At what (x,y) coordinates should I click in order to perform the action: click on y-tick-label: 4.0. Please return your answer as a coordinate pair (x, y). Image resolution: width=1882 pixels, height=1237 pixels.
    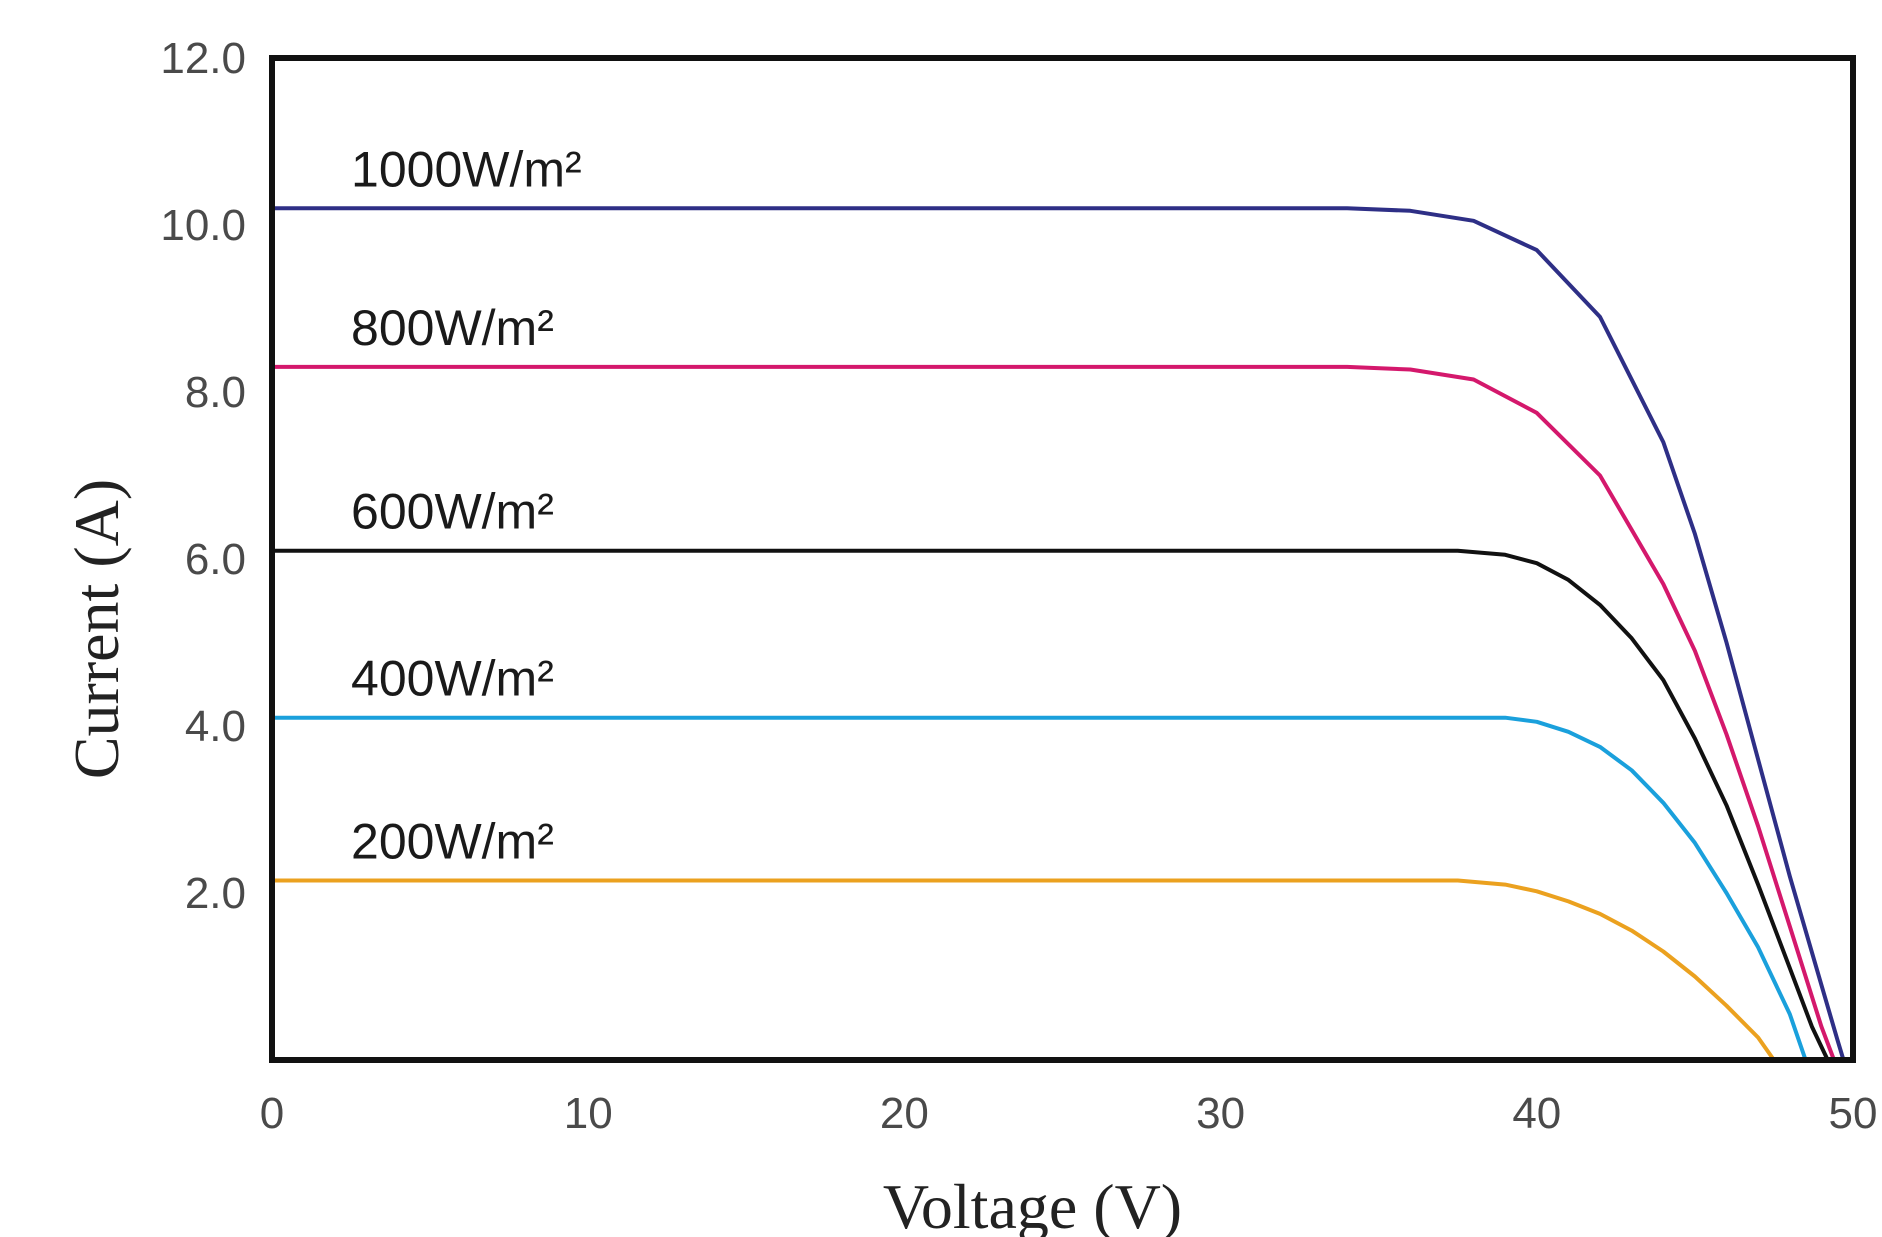
    Looking at the image, I should click on (215, 726).